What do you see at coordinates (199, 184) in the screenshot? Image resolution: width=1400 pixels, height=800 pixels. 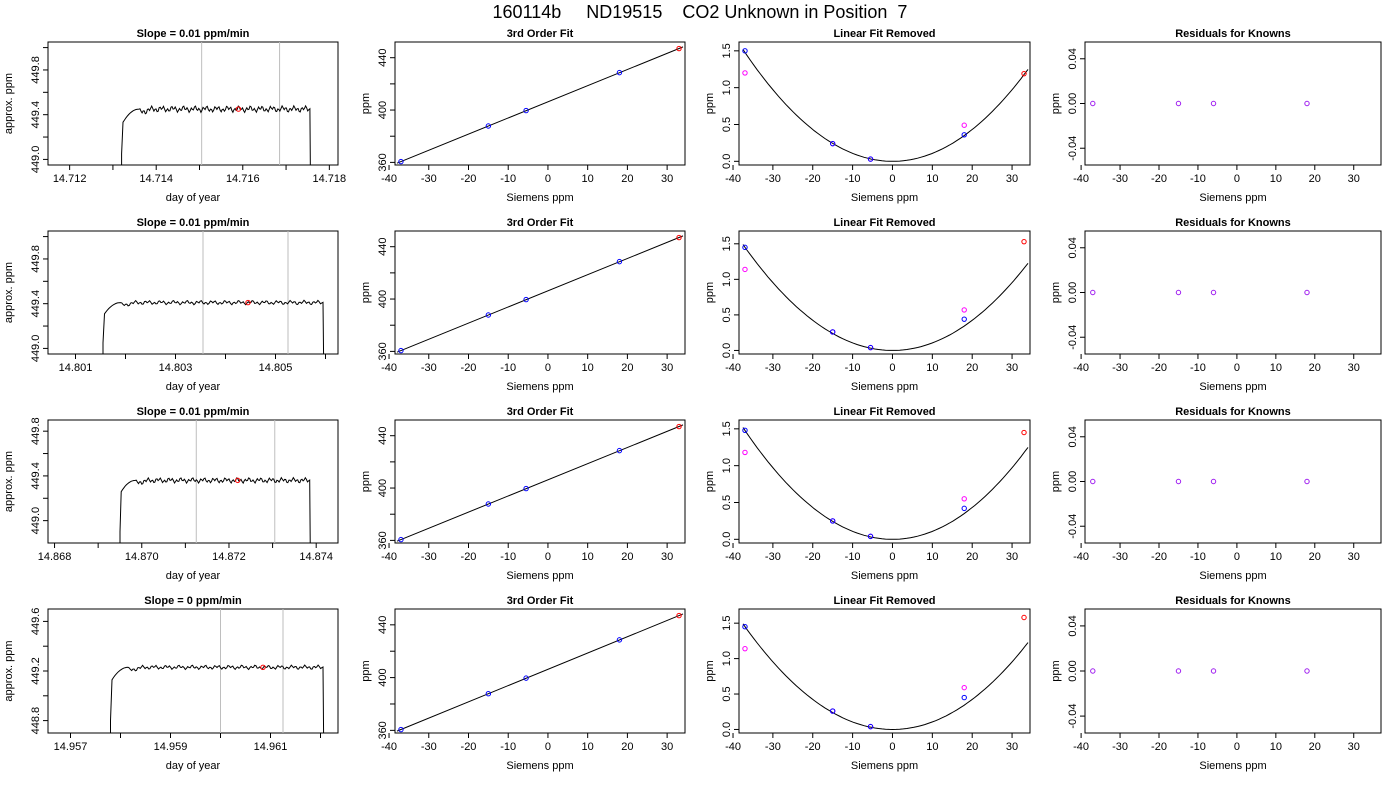 I see `x-axis: 14.712 14.714 14.716 14.718 day of year` at bounding box center [199, 184].